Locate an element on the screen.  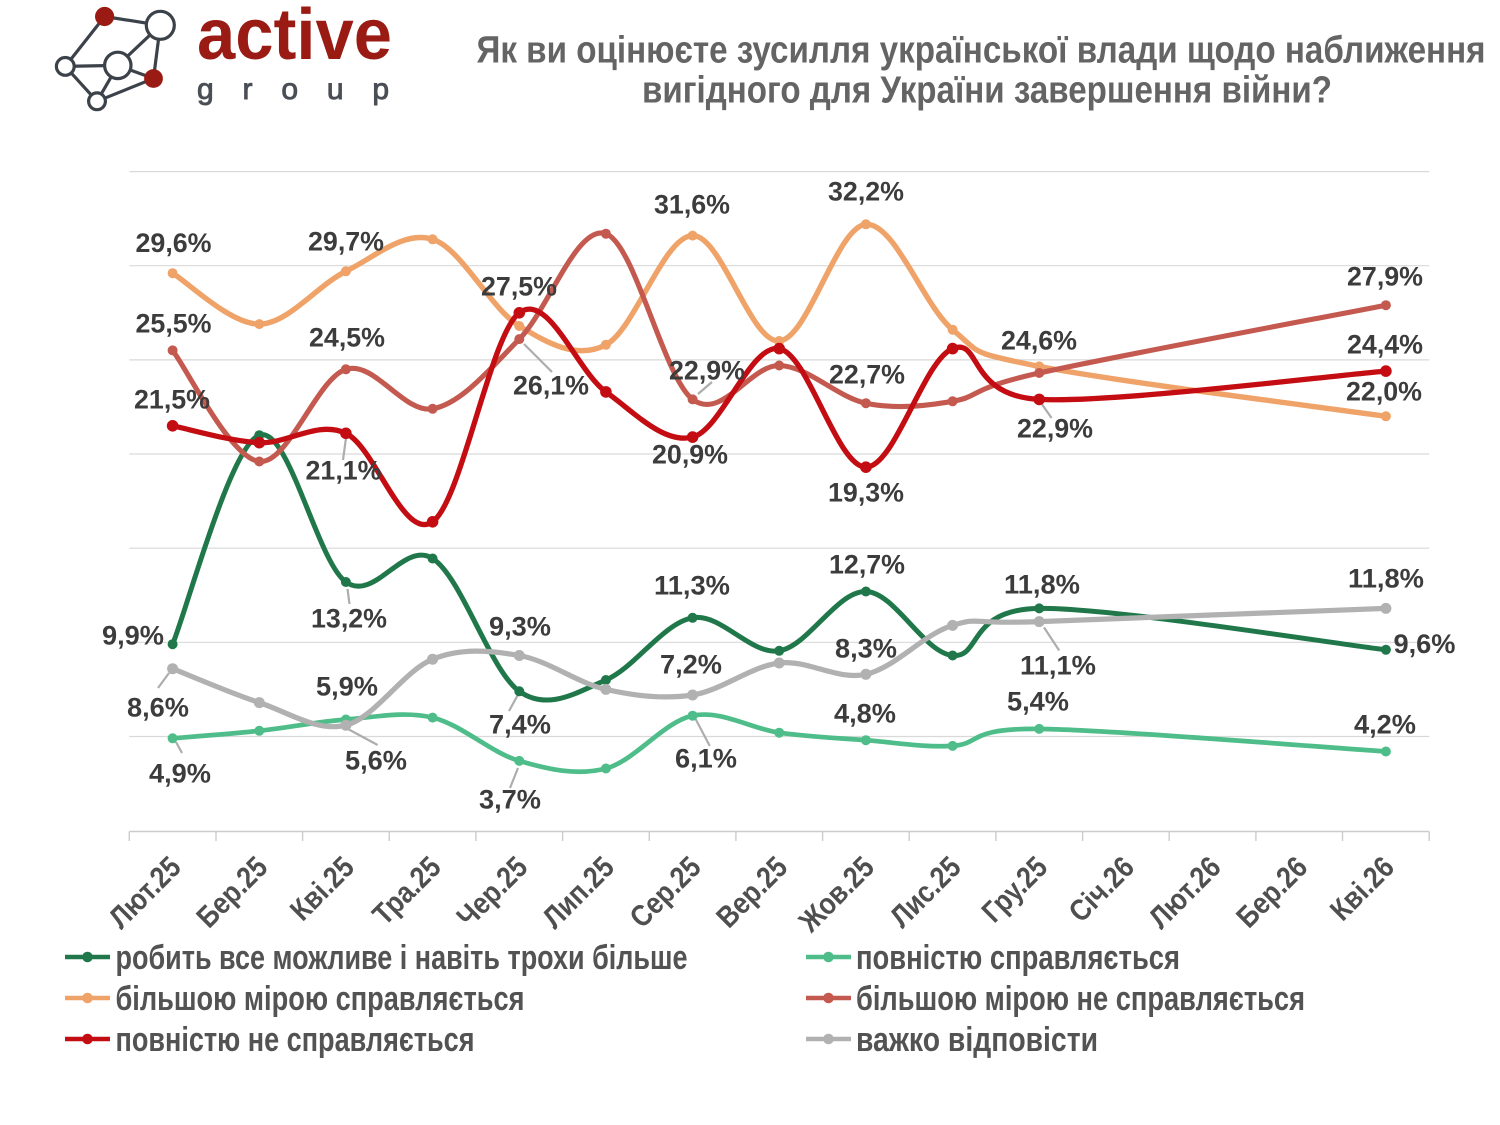
svg-text: 4,2% is located at coordinates (1385, 725).